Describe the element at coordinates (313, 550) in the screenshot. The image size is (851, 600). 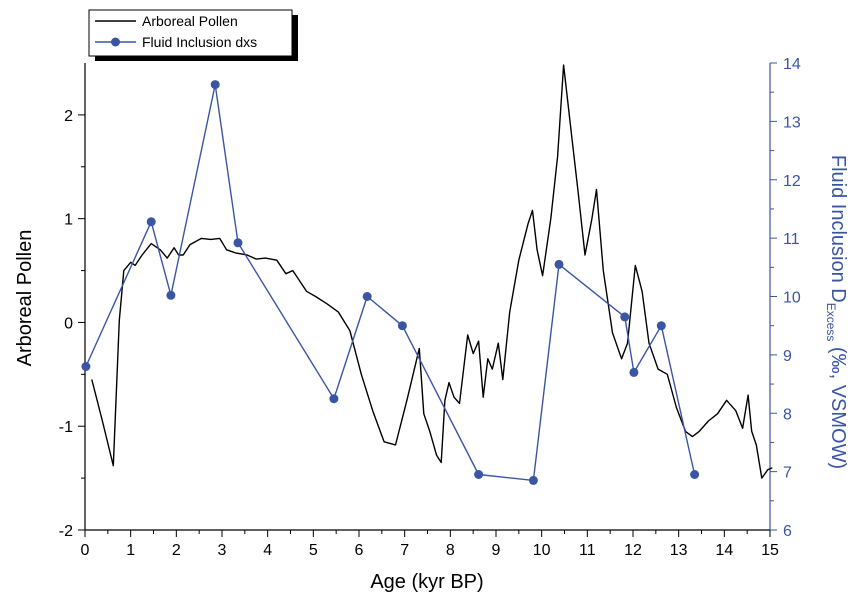
I see `x-tick-label: 5` at that location.